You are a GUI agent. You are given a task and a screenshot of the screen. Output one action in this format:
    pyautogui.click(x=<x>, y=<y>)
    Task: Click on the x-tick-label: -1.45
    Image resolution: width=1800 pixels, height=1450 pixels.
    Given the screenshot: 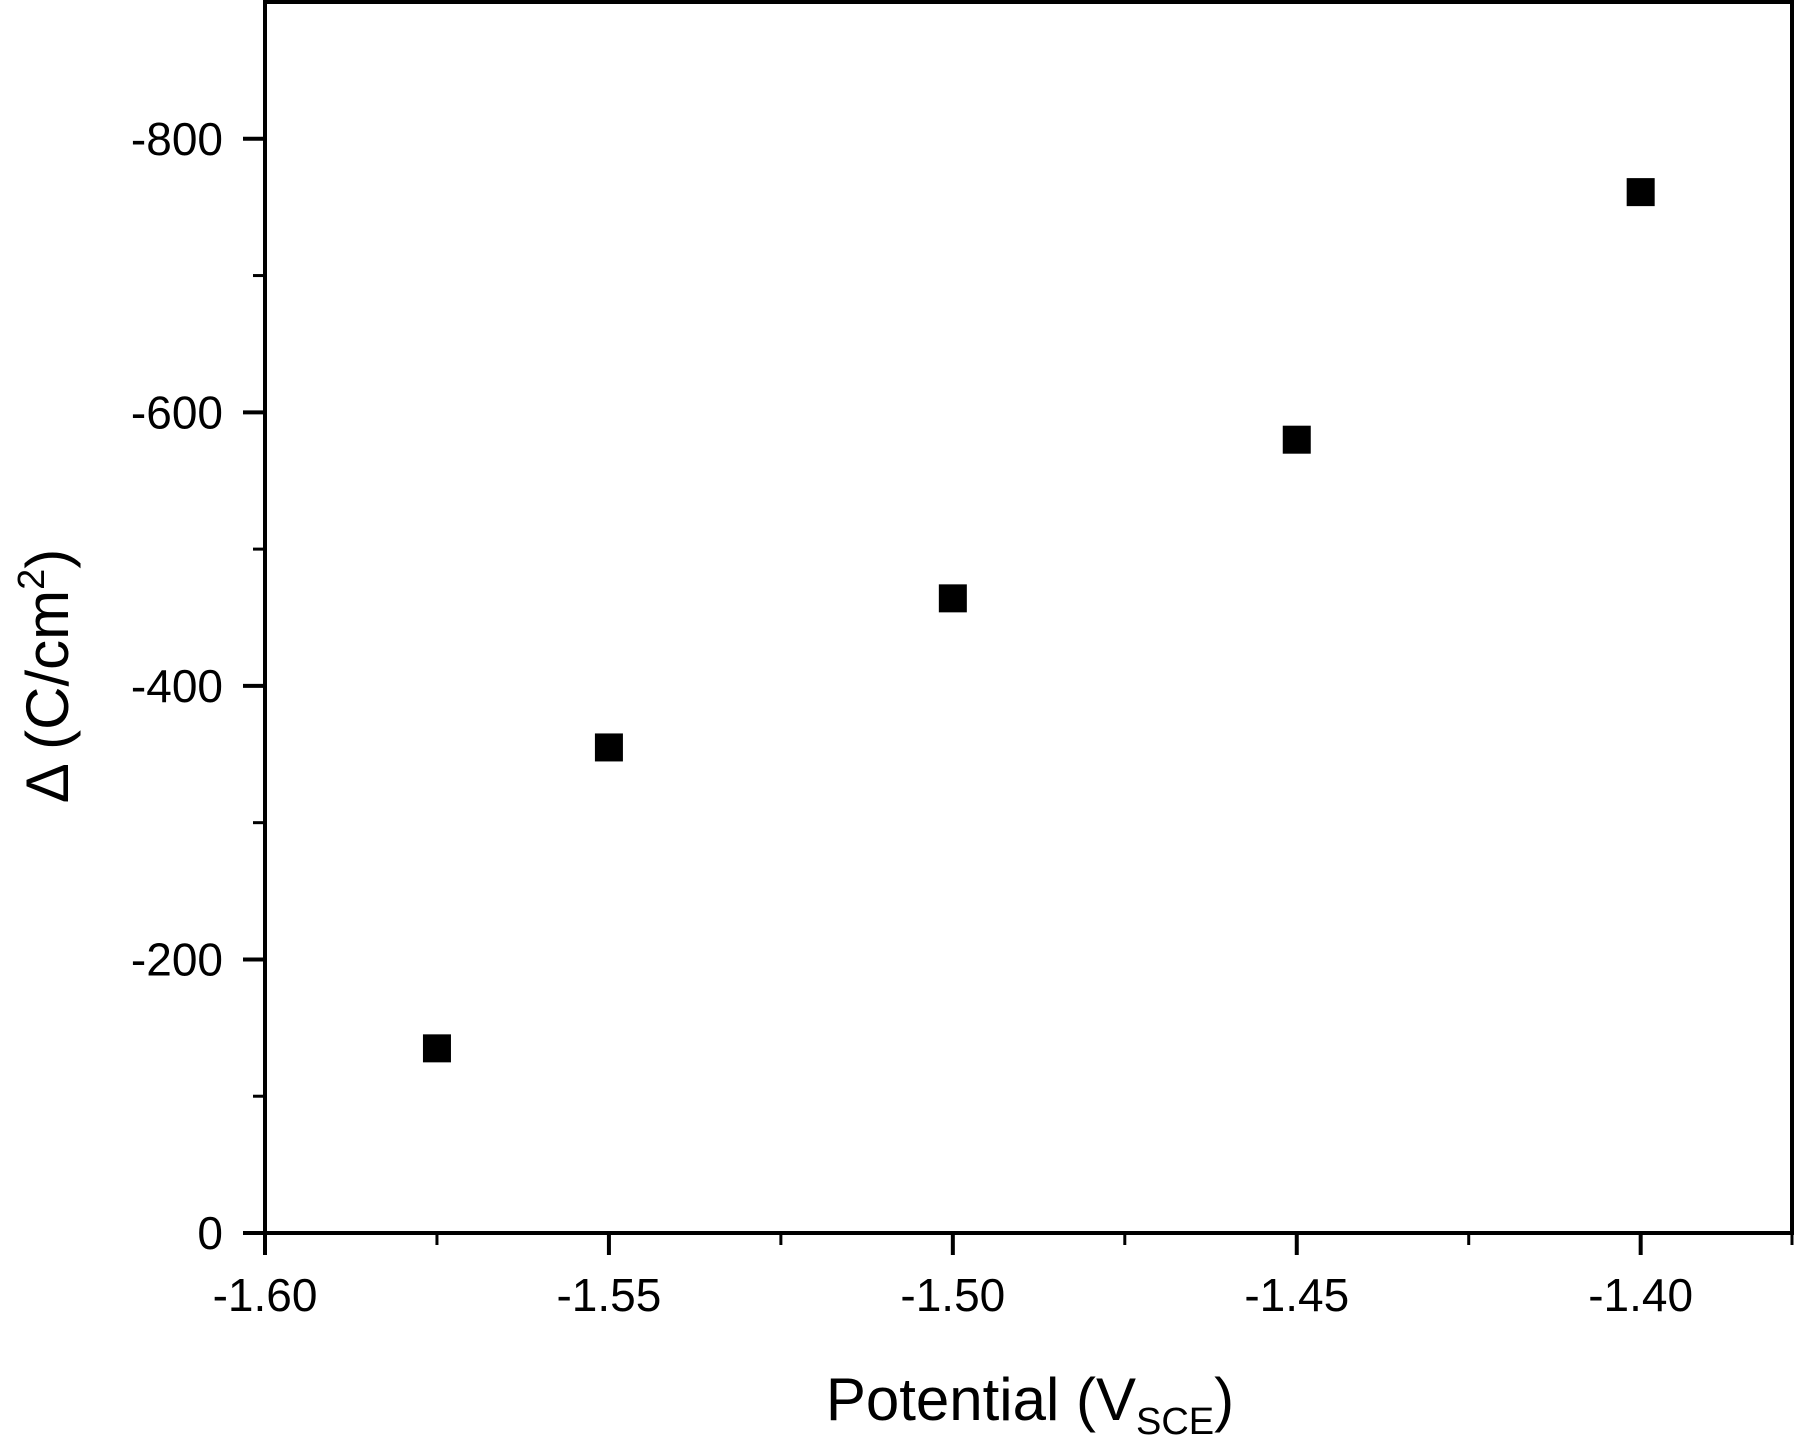 What is the action you would take?
    pyautogui.click(x=1296, y=1295)
    